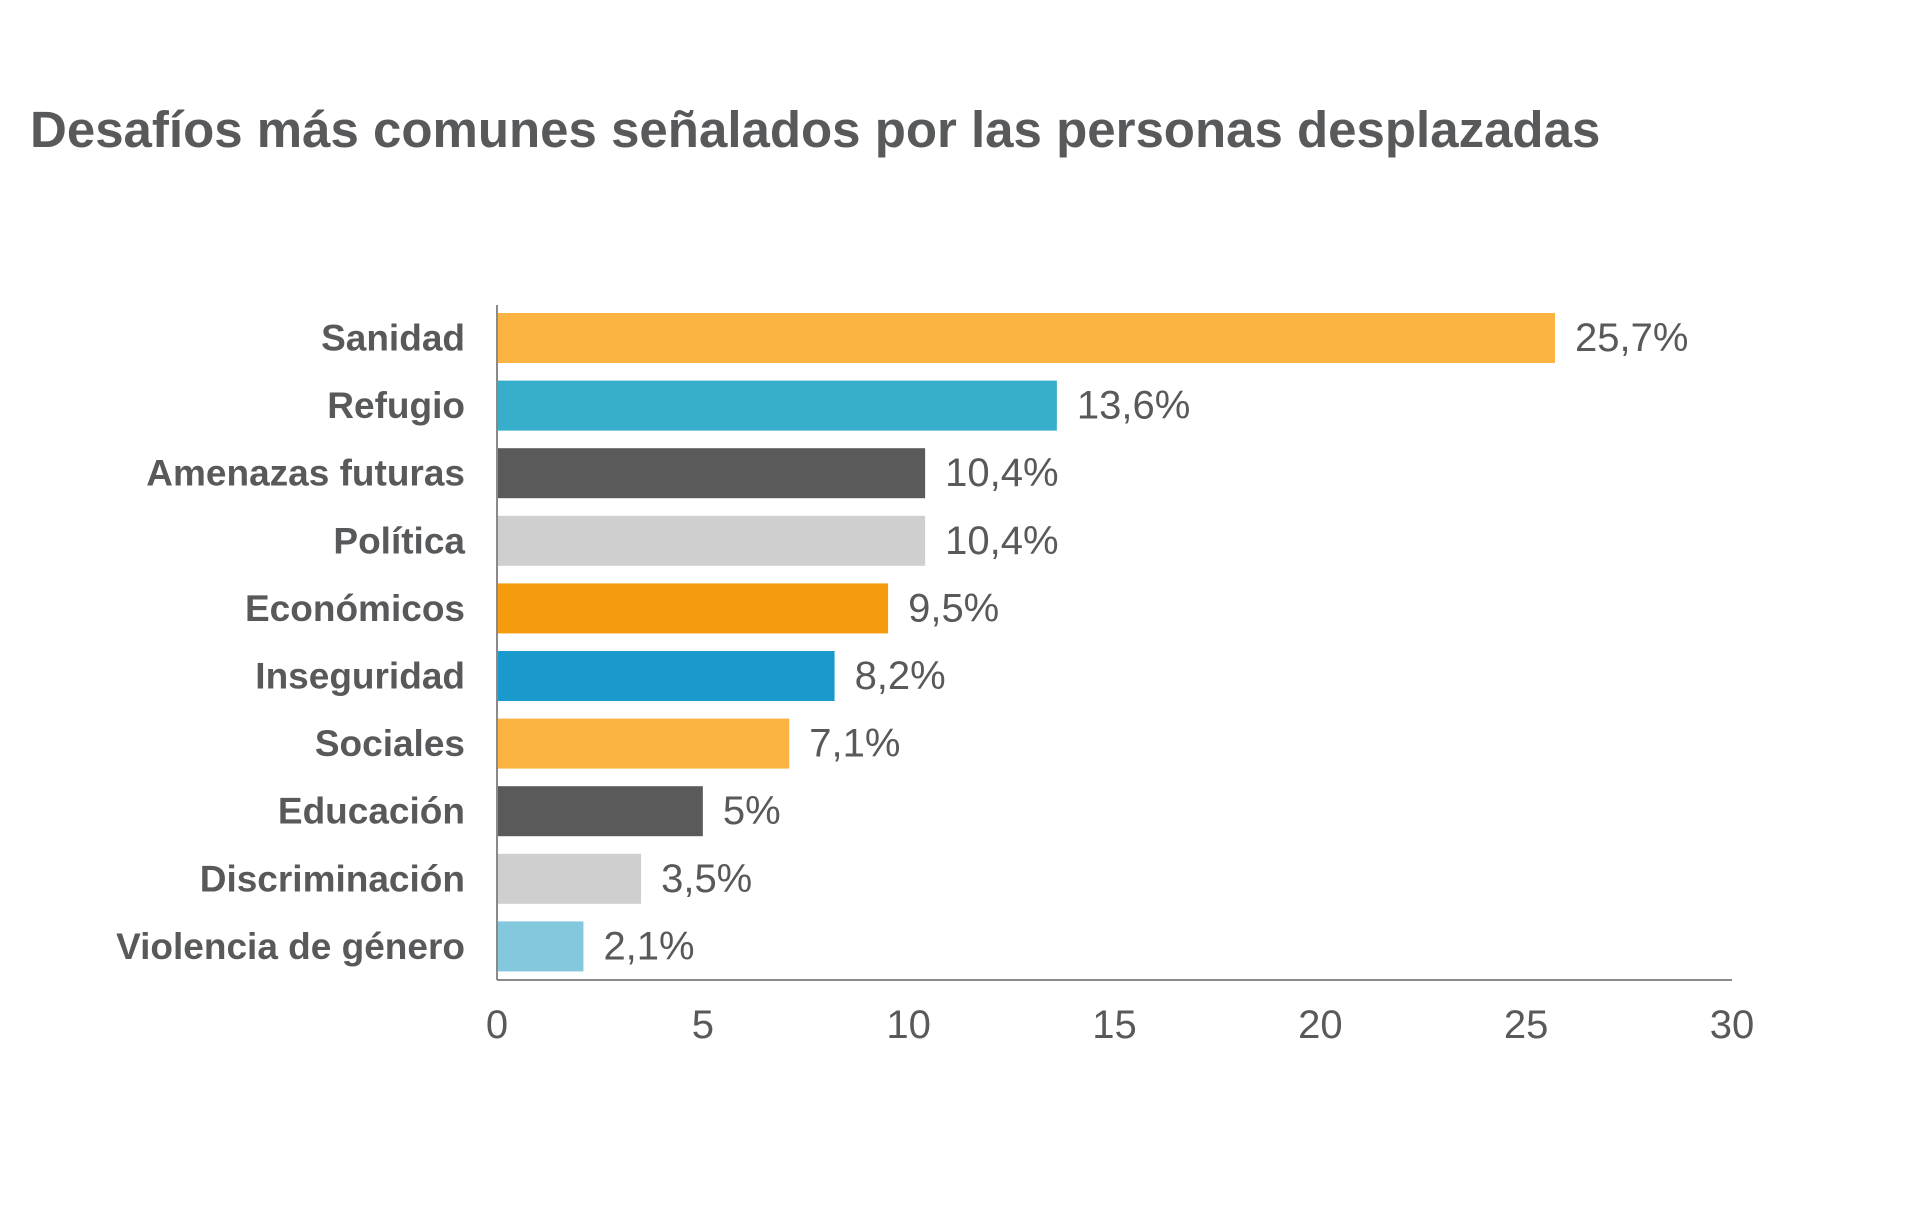 The height and width of the screenshot is (1211, 1920). What do you see at coordinates (371, 811) in the screenshot?
I see `category-label: Educación` at bounding box center [371, 811].